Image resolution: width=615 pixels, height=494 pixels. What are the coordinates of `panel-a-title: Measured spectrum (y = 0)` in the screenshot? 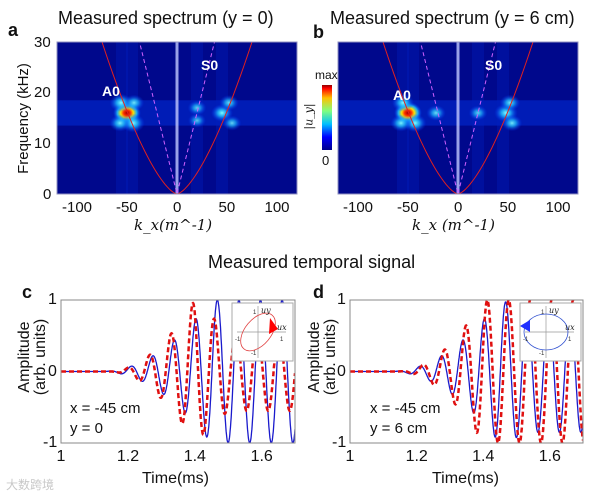 It's located at (166, 18).